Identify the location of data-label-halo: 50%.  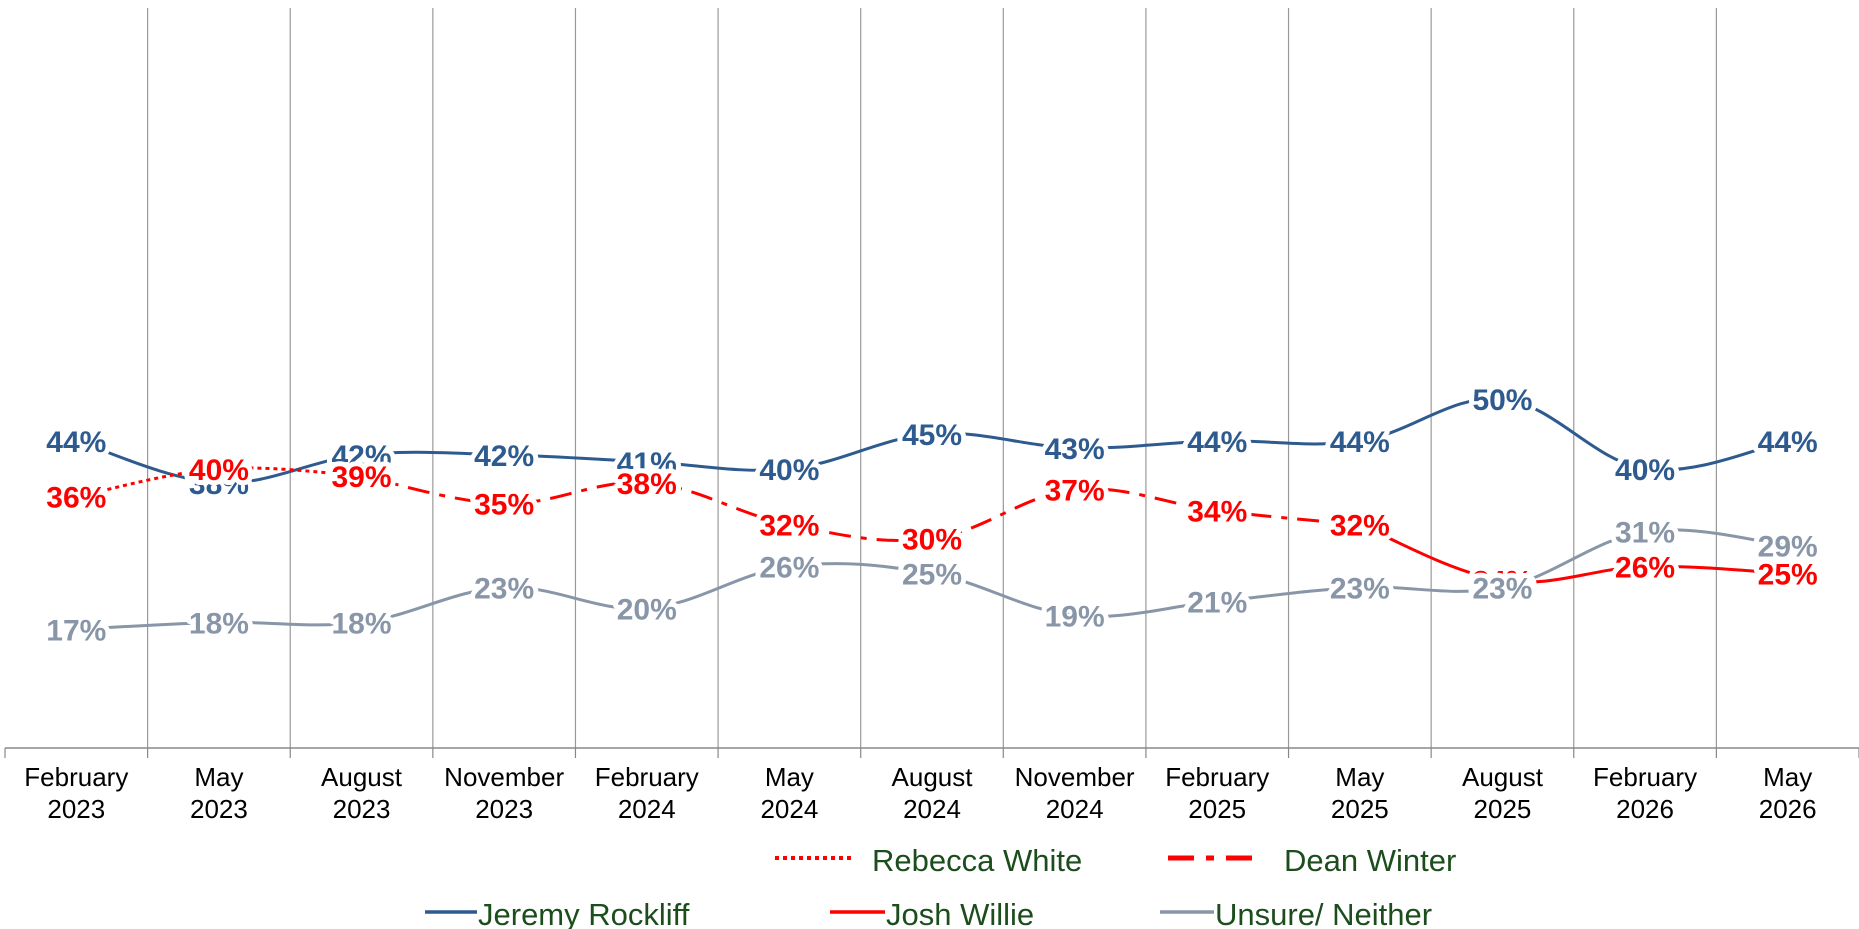
(1502, 400).